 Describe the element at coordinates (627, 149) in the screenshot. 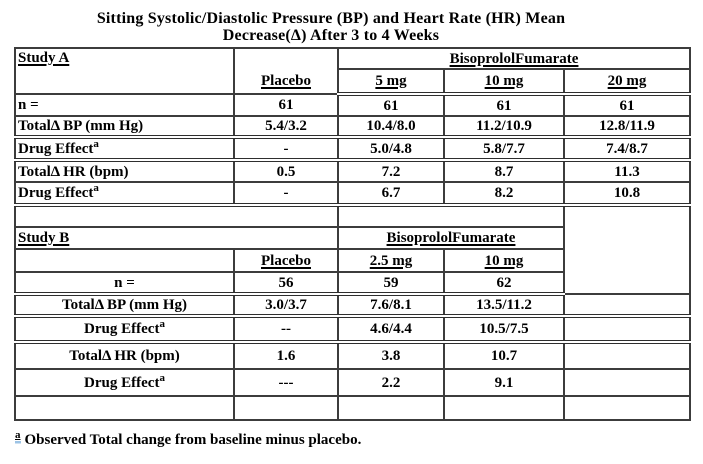

I see `value-cell: 7.4/8.7` at that location.